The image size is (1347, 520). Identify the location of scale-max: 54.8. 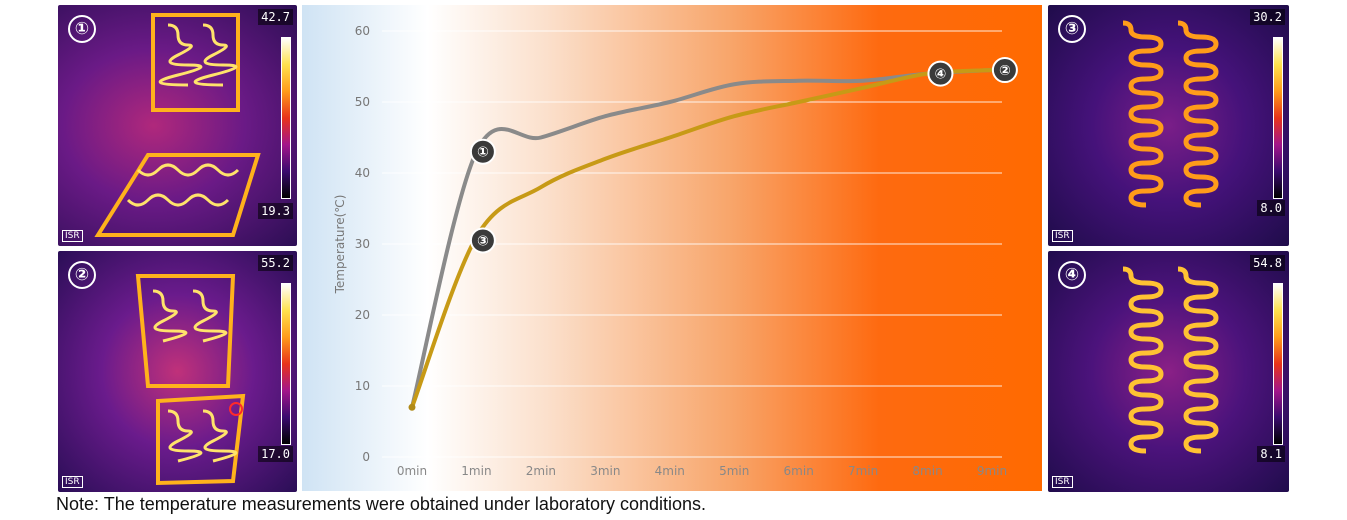
(1267, 263).